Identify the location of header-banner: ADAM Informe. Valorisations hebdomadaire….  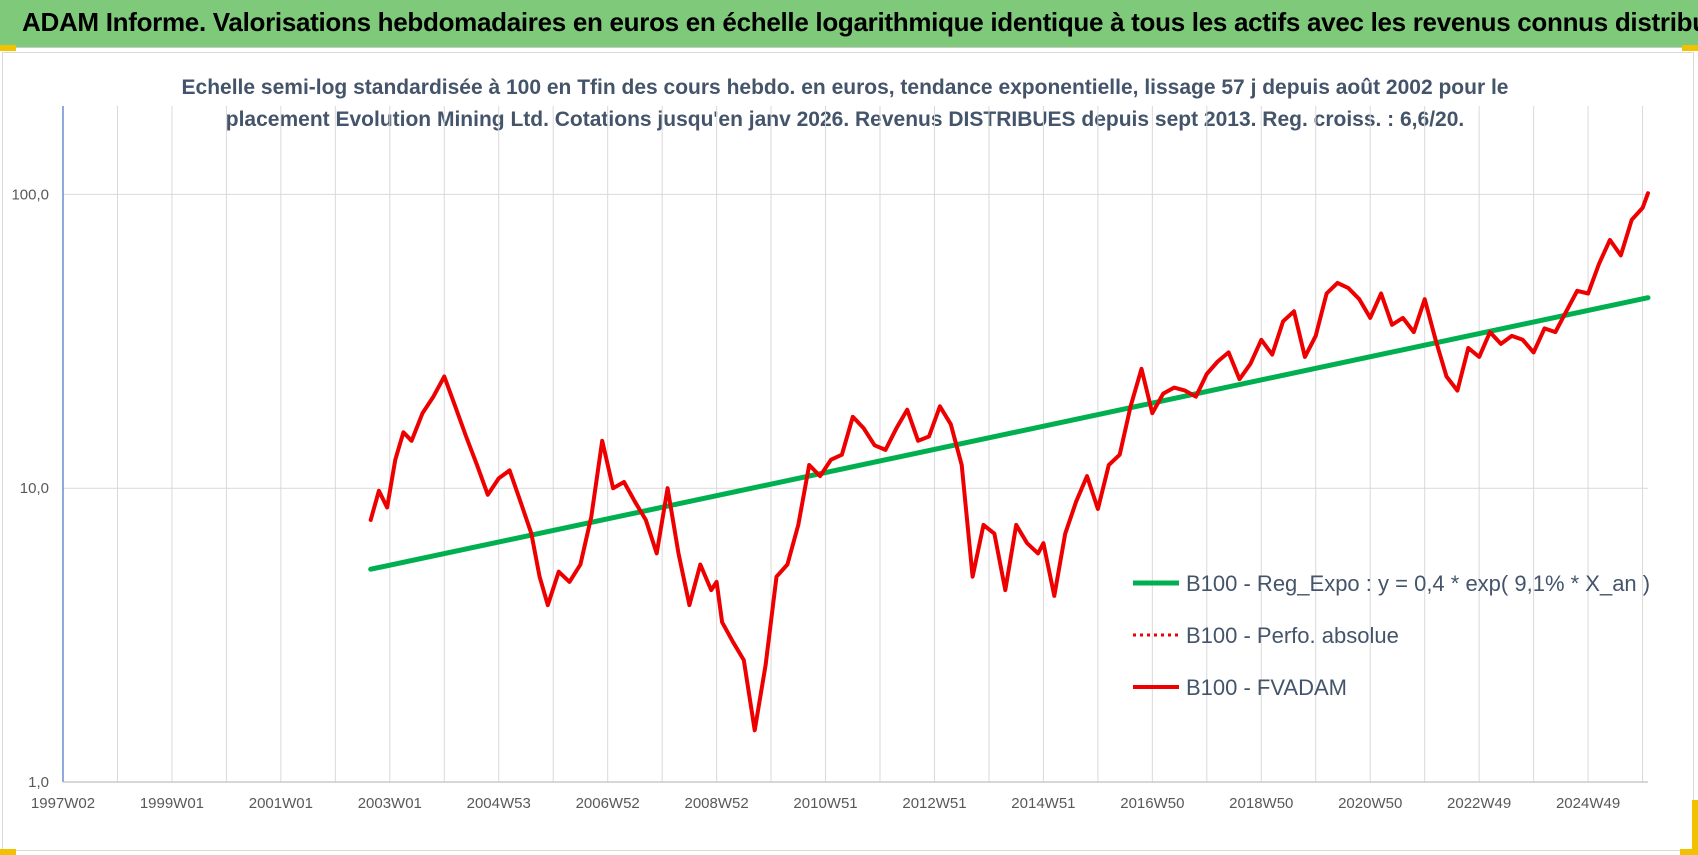
(849, 24).